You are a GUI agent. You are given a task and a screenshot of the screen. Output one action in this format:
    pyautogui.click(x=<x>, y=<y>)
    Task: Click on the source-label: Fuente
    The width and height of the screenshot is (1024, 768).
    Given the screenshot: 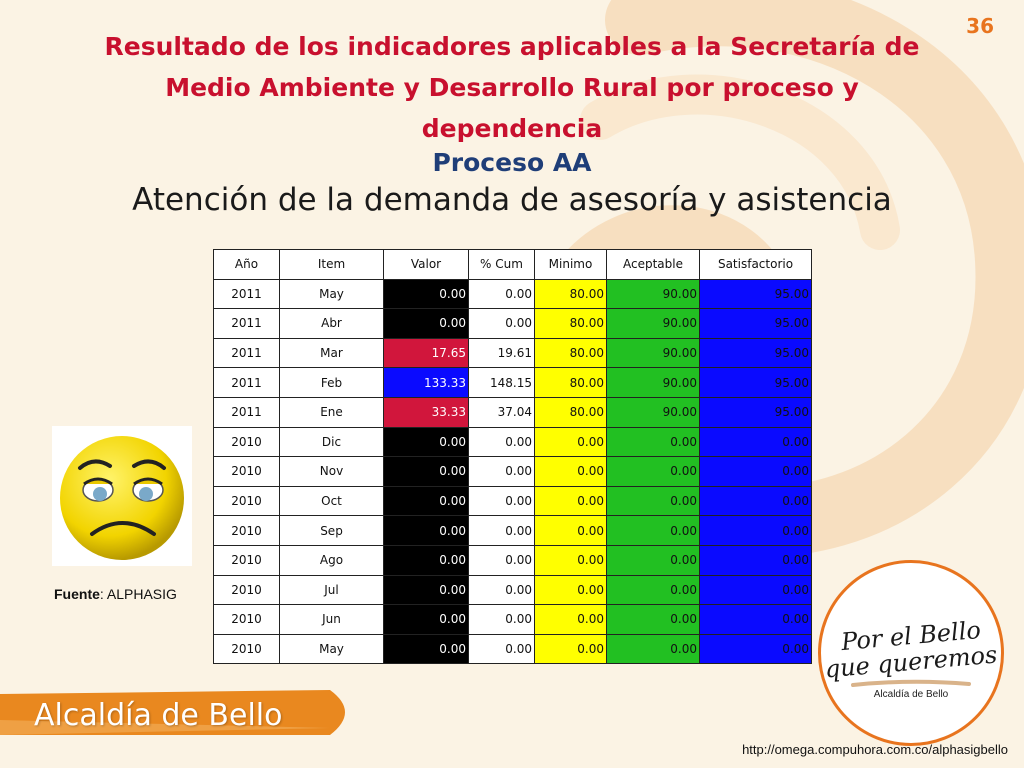 What is the action you would take?
    pyautogui.click(x=77, y=594)
    